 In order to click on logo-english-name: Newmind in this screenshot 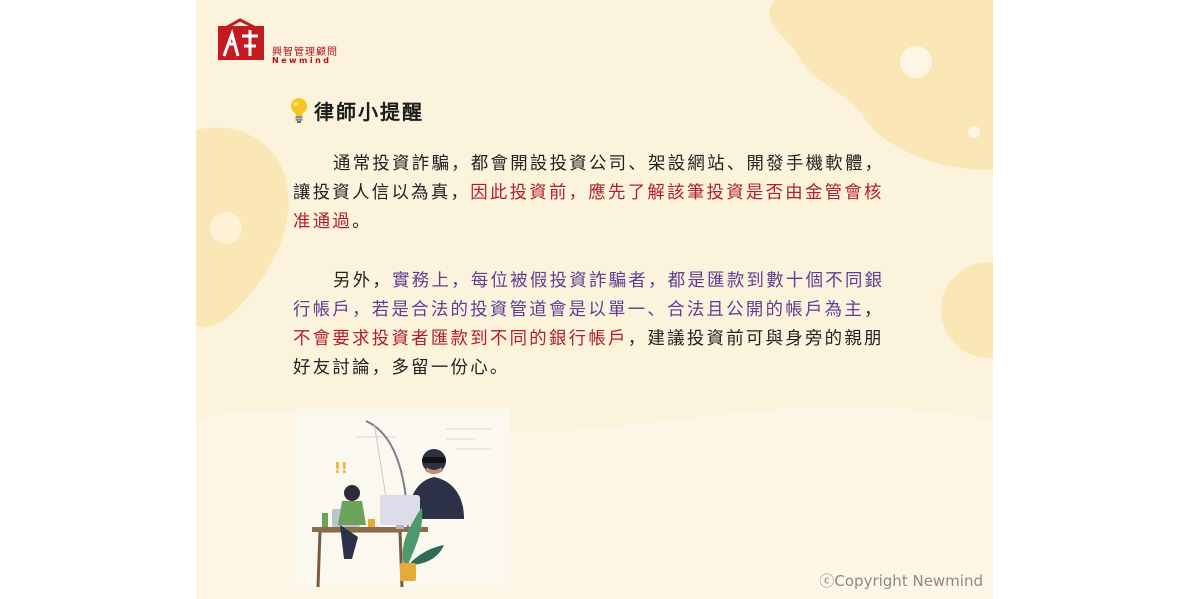, I will do `click(302, 60)`.